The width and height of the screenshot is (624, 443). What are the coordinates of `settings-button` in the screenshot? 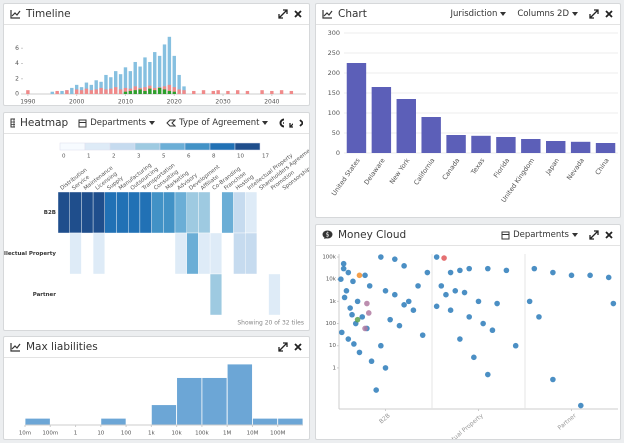 It's located at (281, 123).